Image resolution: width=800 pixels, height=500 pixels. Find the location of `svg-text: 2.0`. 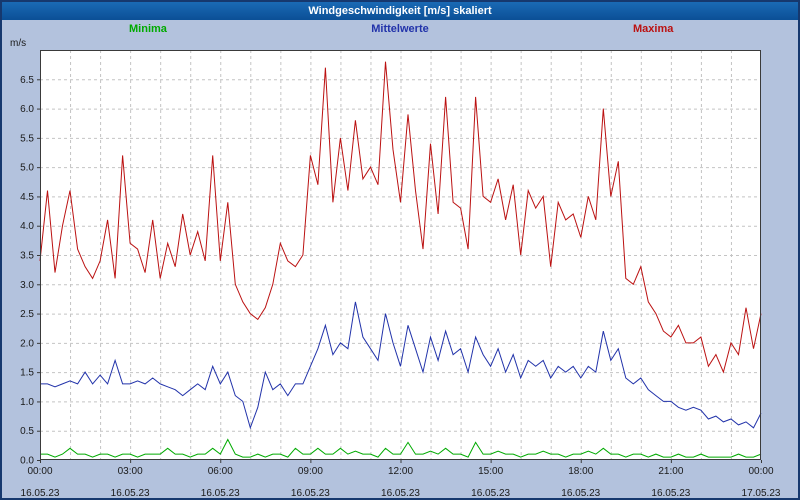

svg-text: 2.0 is located at coordinates (27, 343).